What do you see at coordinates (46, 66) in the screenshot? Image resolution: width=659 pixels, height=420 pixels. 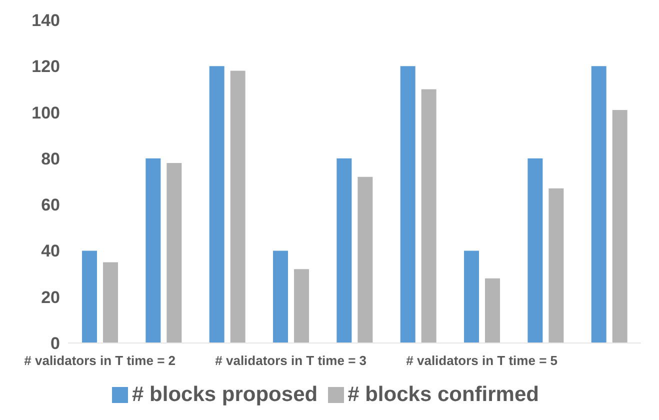 I see `y-tick-label: 120` at bounding box center [46, 66].